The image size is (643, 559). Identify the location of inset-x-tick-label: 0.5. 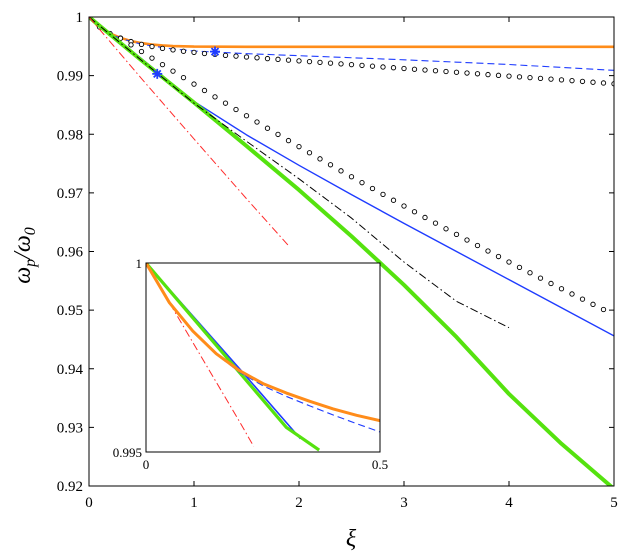
(380, 464).